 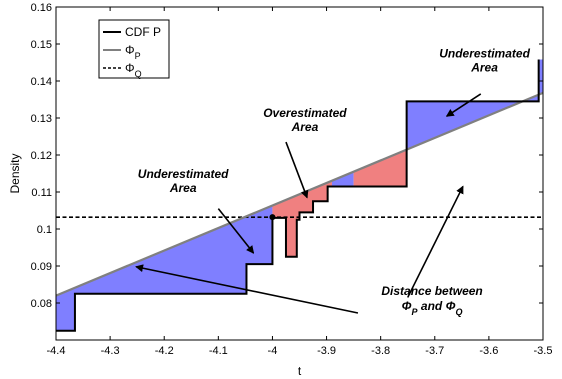 What do you see at coordinates (41, 304) in the screenshot?
I see `y-tick-label: 0.08` at bounding box center [41, 304].